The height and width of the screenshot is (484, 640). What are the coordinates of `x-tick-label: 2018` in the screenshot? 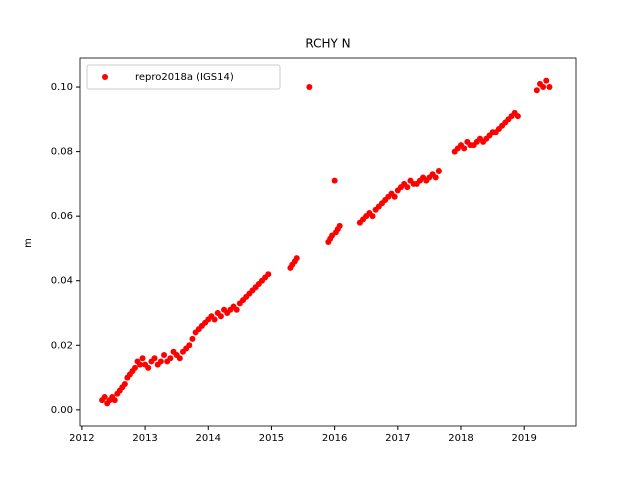 It's located at (460, 438).